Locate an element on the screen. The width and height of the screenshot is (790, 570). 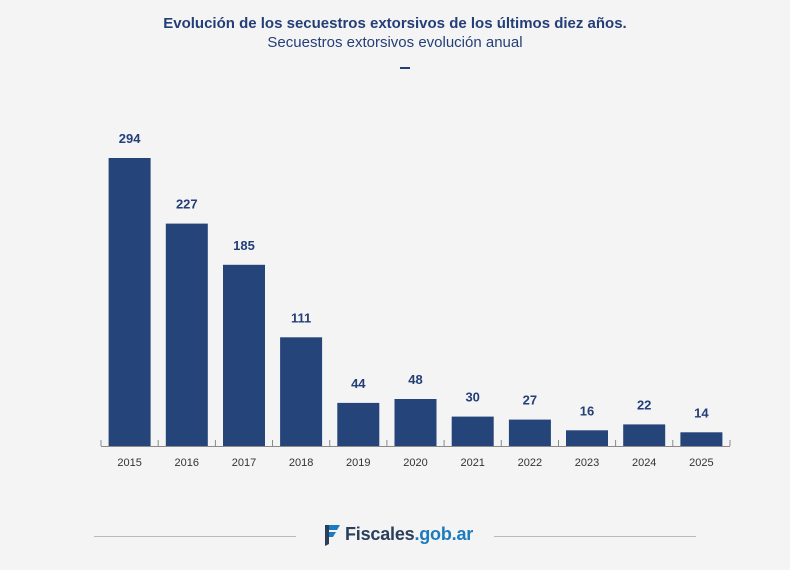
x-tick-label-2022: 2022 is located at coordinates (530, 463).